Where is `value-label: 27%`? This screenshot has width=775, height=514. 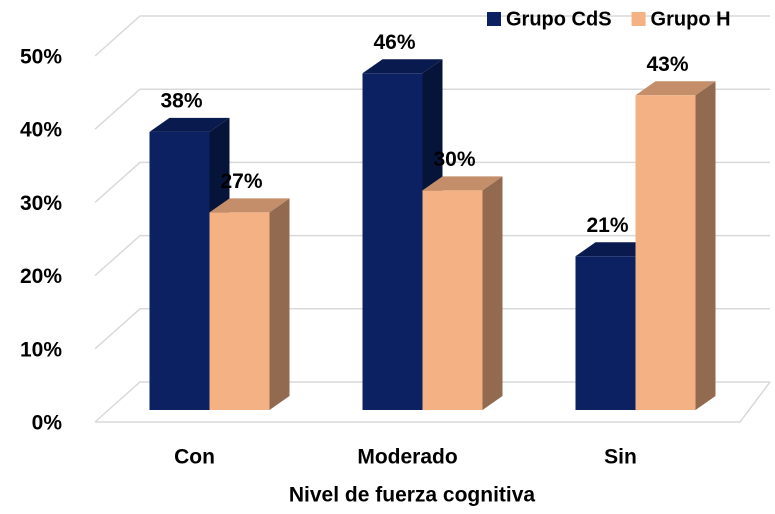 value-label: 27% is located at coordinates (241, 181).